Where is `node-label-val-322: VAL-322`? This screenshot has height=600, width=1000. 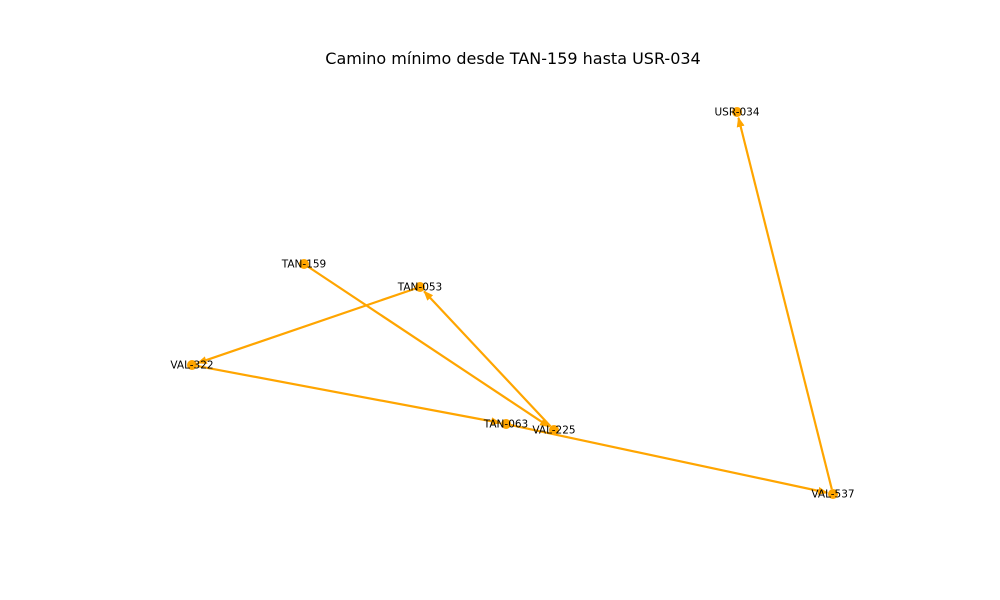 node-label-val-322: VAL-322 is located at coordinates (191, 366).